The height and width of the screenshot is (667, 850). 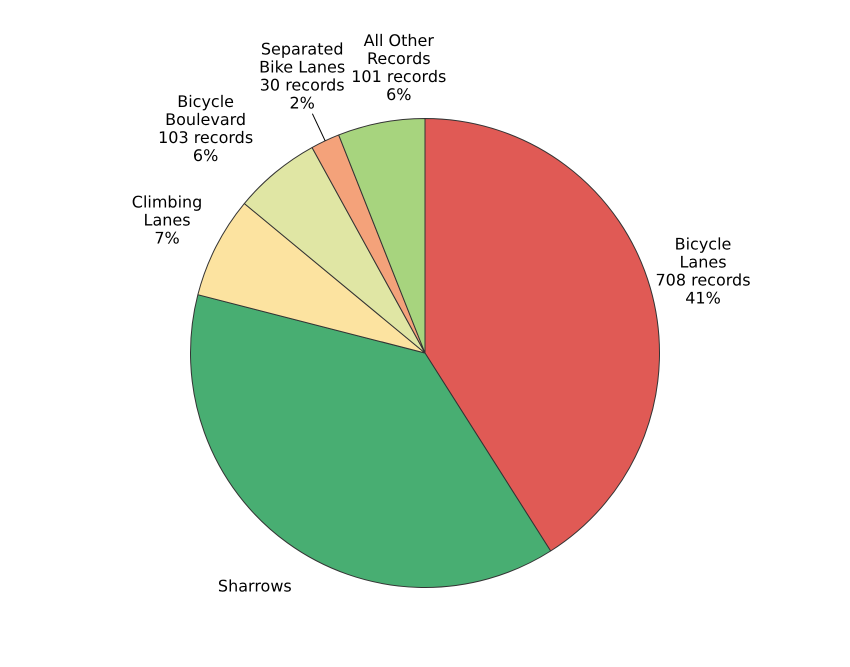 I want to click on data-label: 7%, so click(x=167, y=238).